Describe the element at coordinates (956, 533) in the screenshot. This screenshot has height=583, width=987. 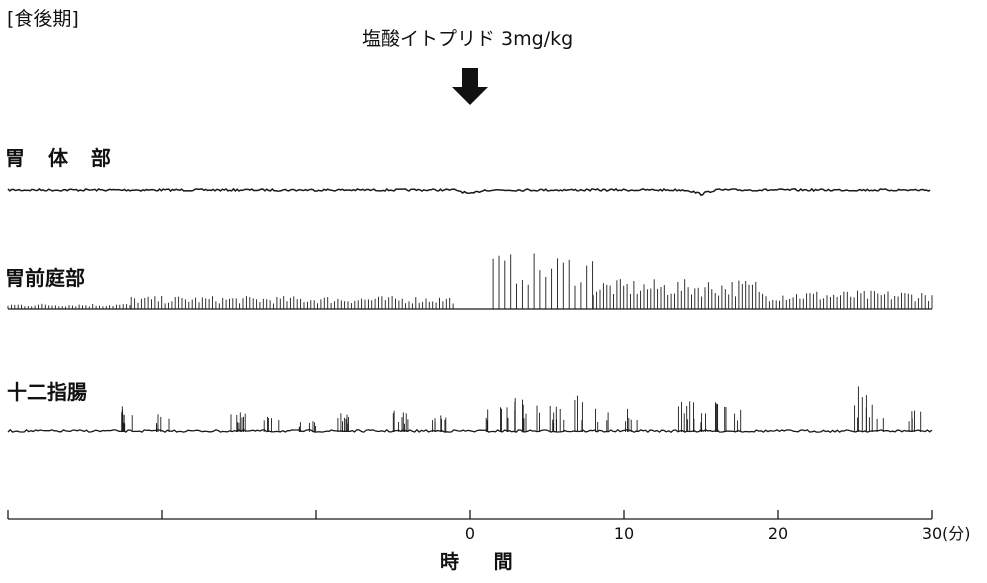
I see `x-axis-unit: (分)` at that location.